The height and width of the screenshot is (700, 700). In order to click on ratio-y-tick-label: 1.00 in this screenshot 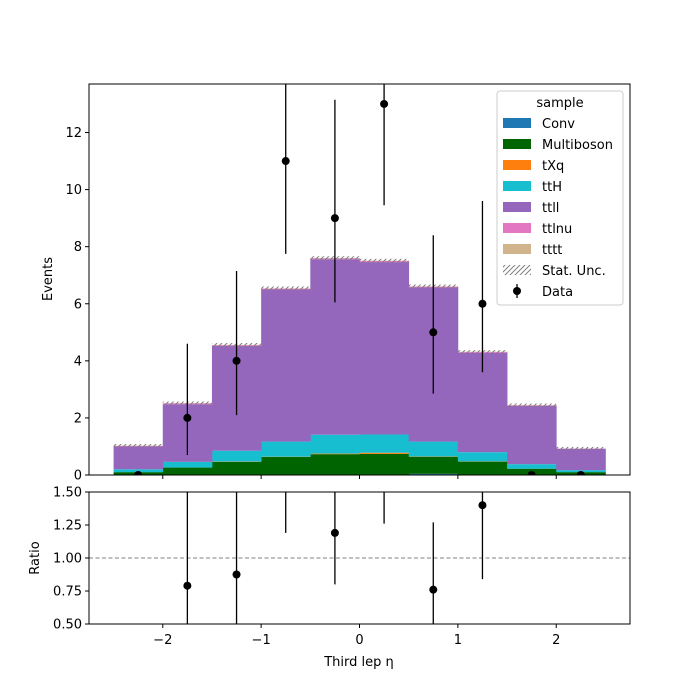, I will do `click(67, 559)`.